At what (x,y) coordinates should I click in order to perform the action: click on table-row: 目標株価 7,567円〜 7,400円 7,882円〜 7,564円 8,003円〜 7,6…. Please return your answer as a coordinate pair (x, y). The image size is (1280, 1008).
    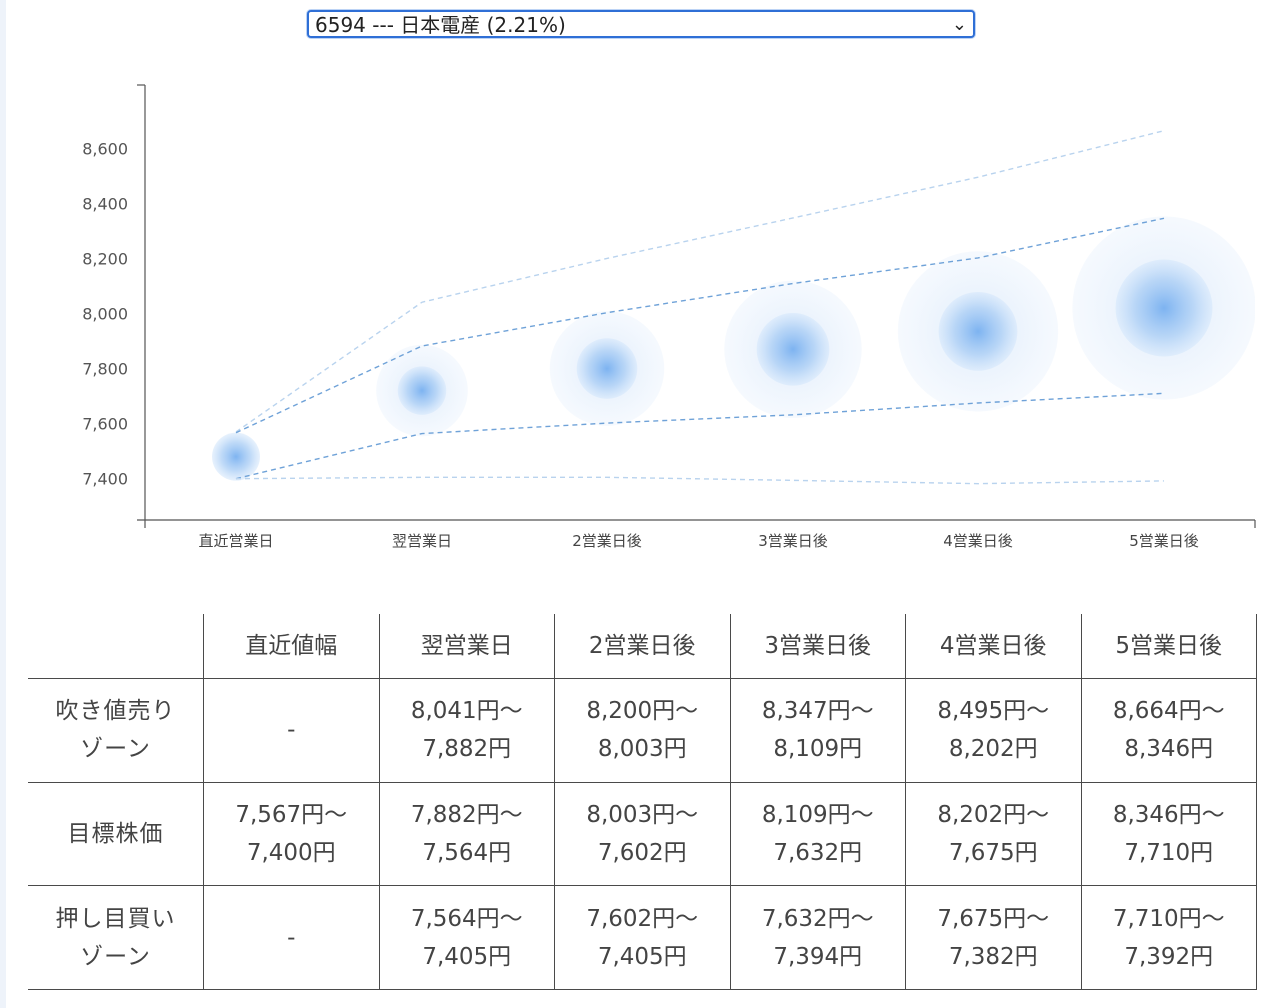
    Looking at the image, I should click on (642, 834).